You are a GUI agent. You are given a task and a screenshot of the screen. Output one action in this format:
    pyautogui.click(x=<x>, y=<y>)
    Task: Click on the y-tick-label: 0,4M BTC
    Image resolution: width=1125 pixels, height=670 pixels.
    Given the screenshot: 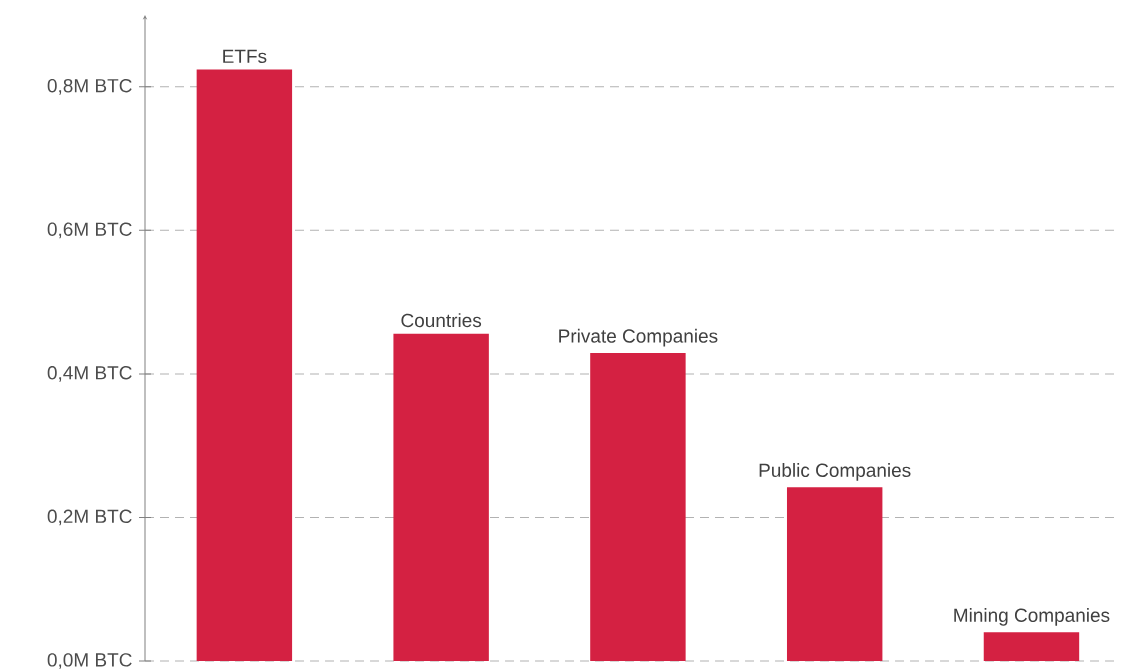 What is the action you would take?
    pyautogui.click(x=89, y=374)
    